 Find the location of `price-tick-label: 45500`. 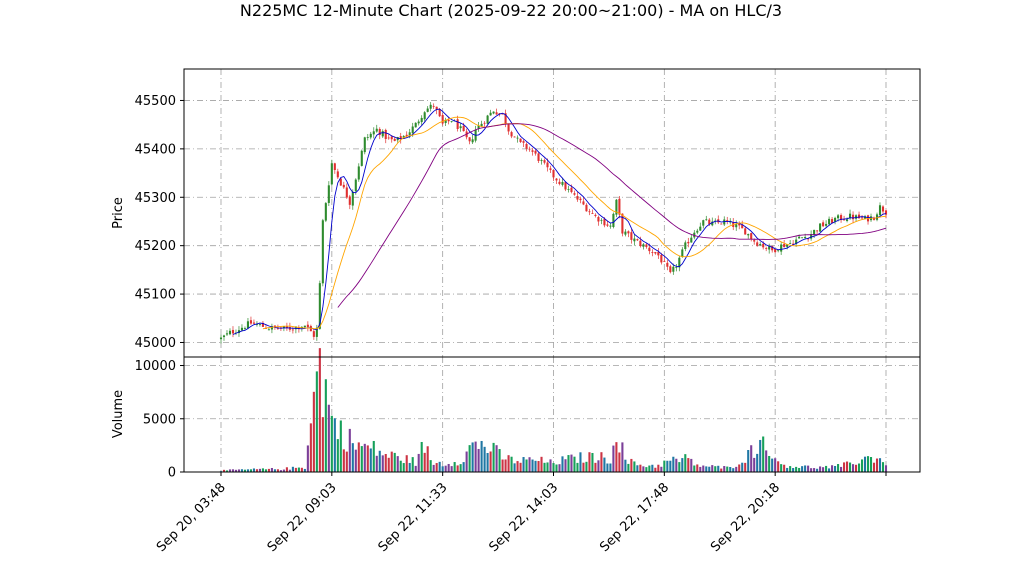

price-tick-label: 45500 is located at coordinates (155, 101).